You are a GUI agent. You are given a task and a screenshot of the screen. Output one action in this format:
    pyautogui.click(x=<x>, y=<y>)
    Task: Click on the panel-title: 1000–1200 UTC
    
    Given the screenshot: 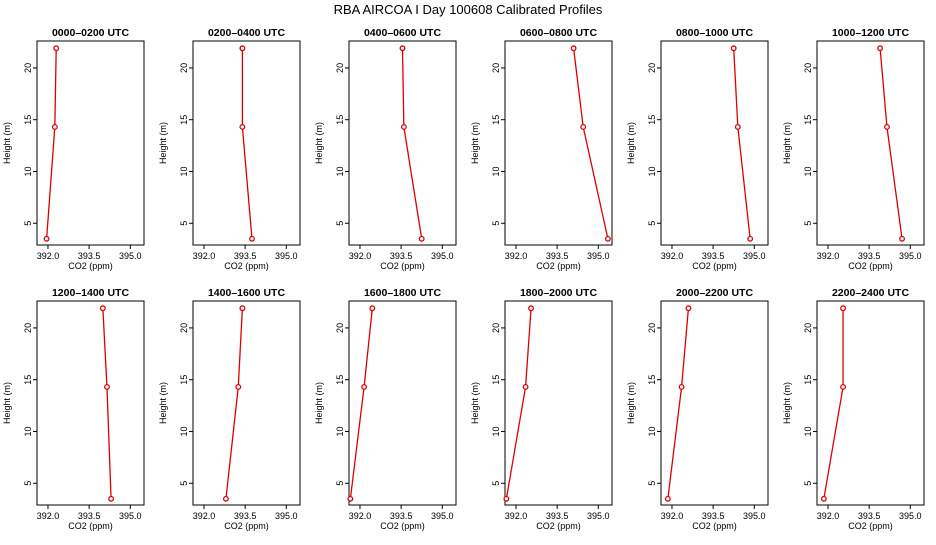 What is the action you would take?
    pyautogui.click(x=870, y=33)
    